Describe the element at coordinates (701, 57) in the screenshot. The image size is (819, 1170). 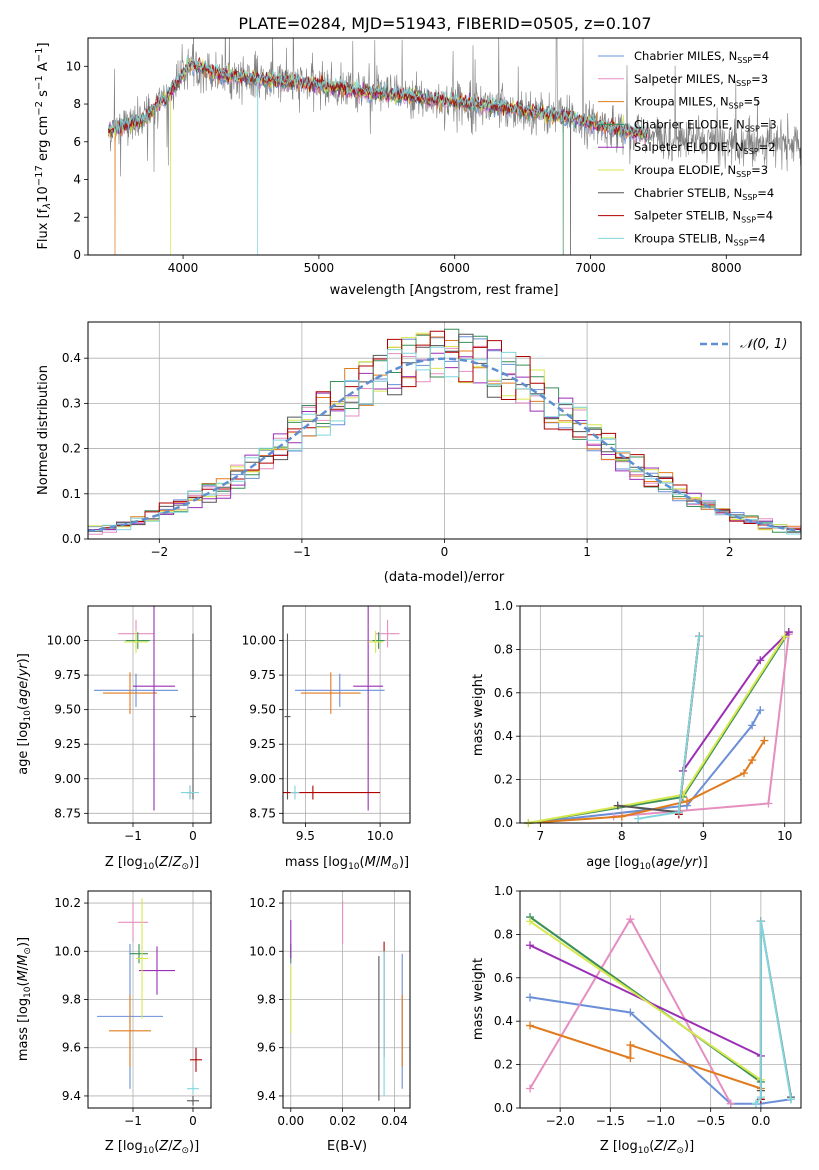
I see `legend-label-c1: Chabrier MILES, NSSP=4` at that location.